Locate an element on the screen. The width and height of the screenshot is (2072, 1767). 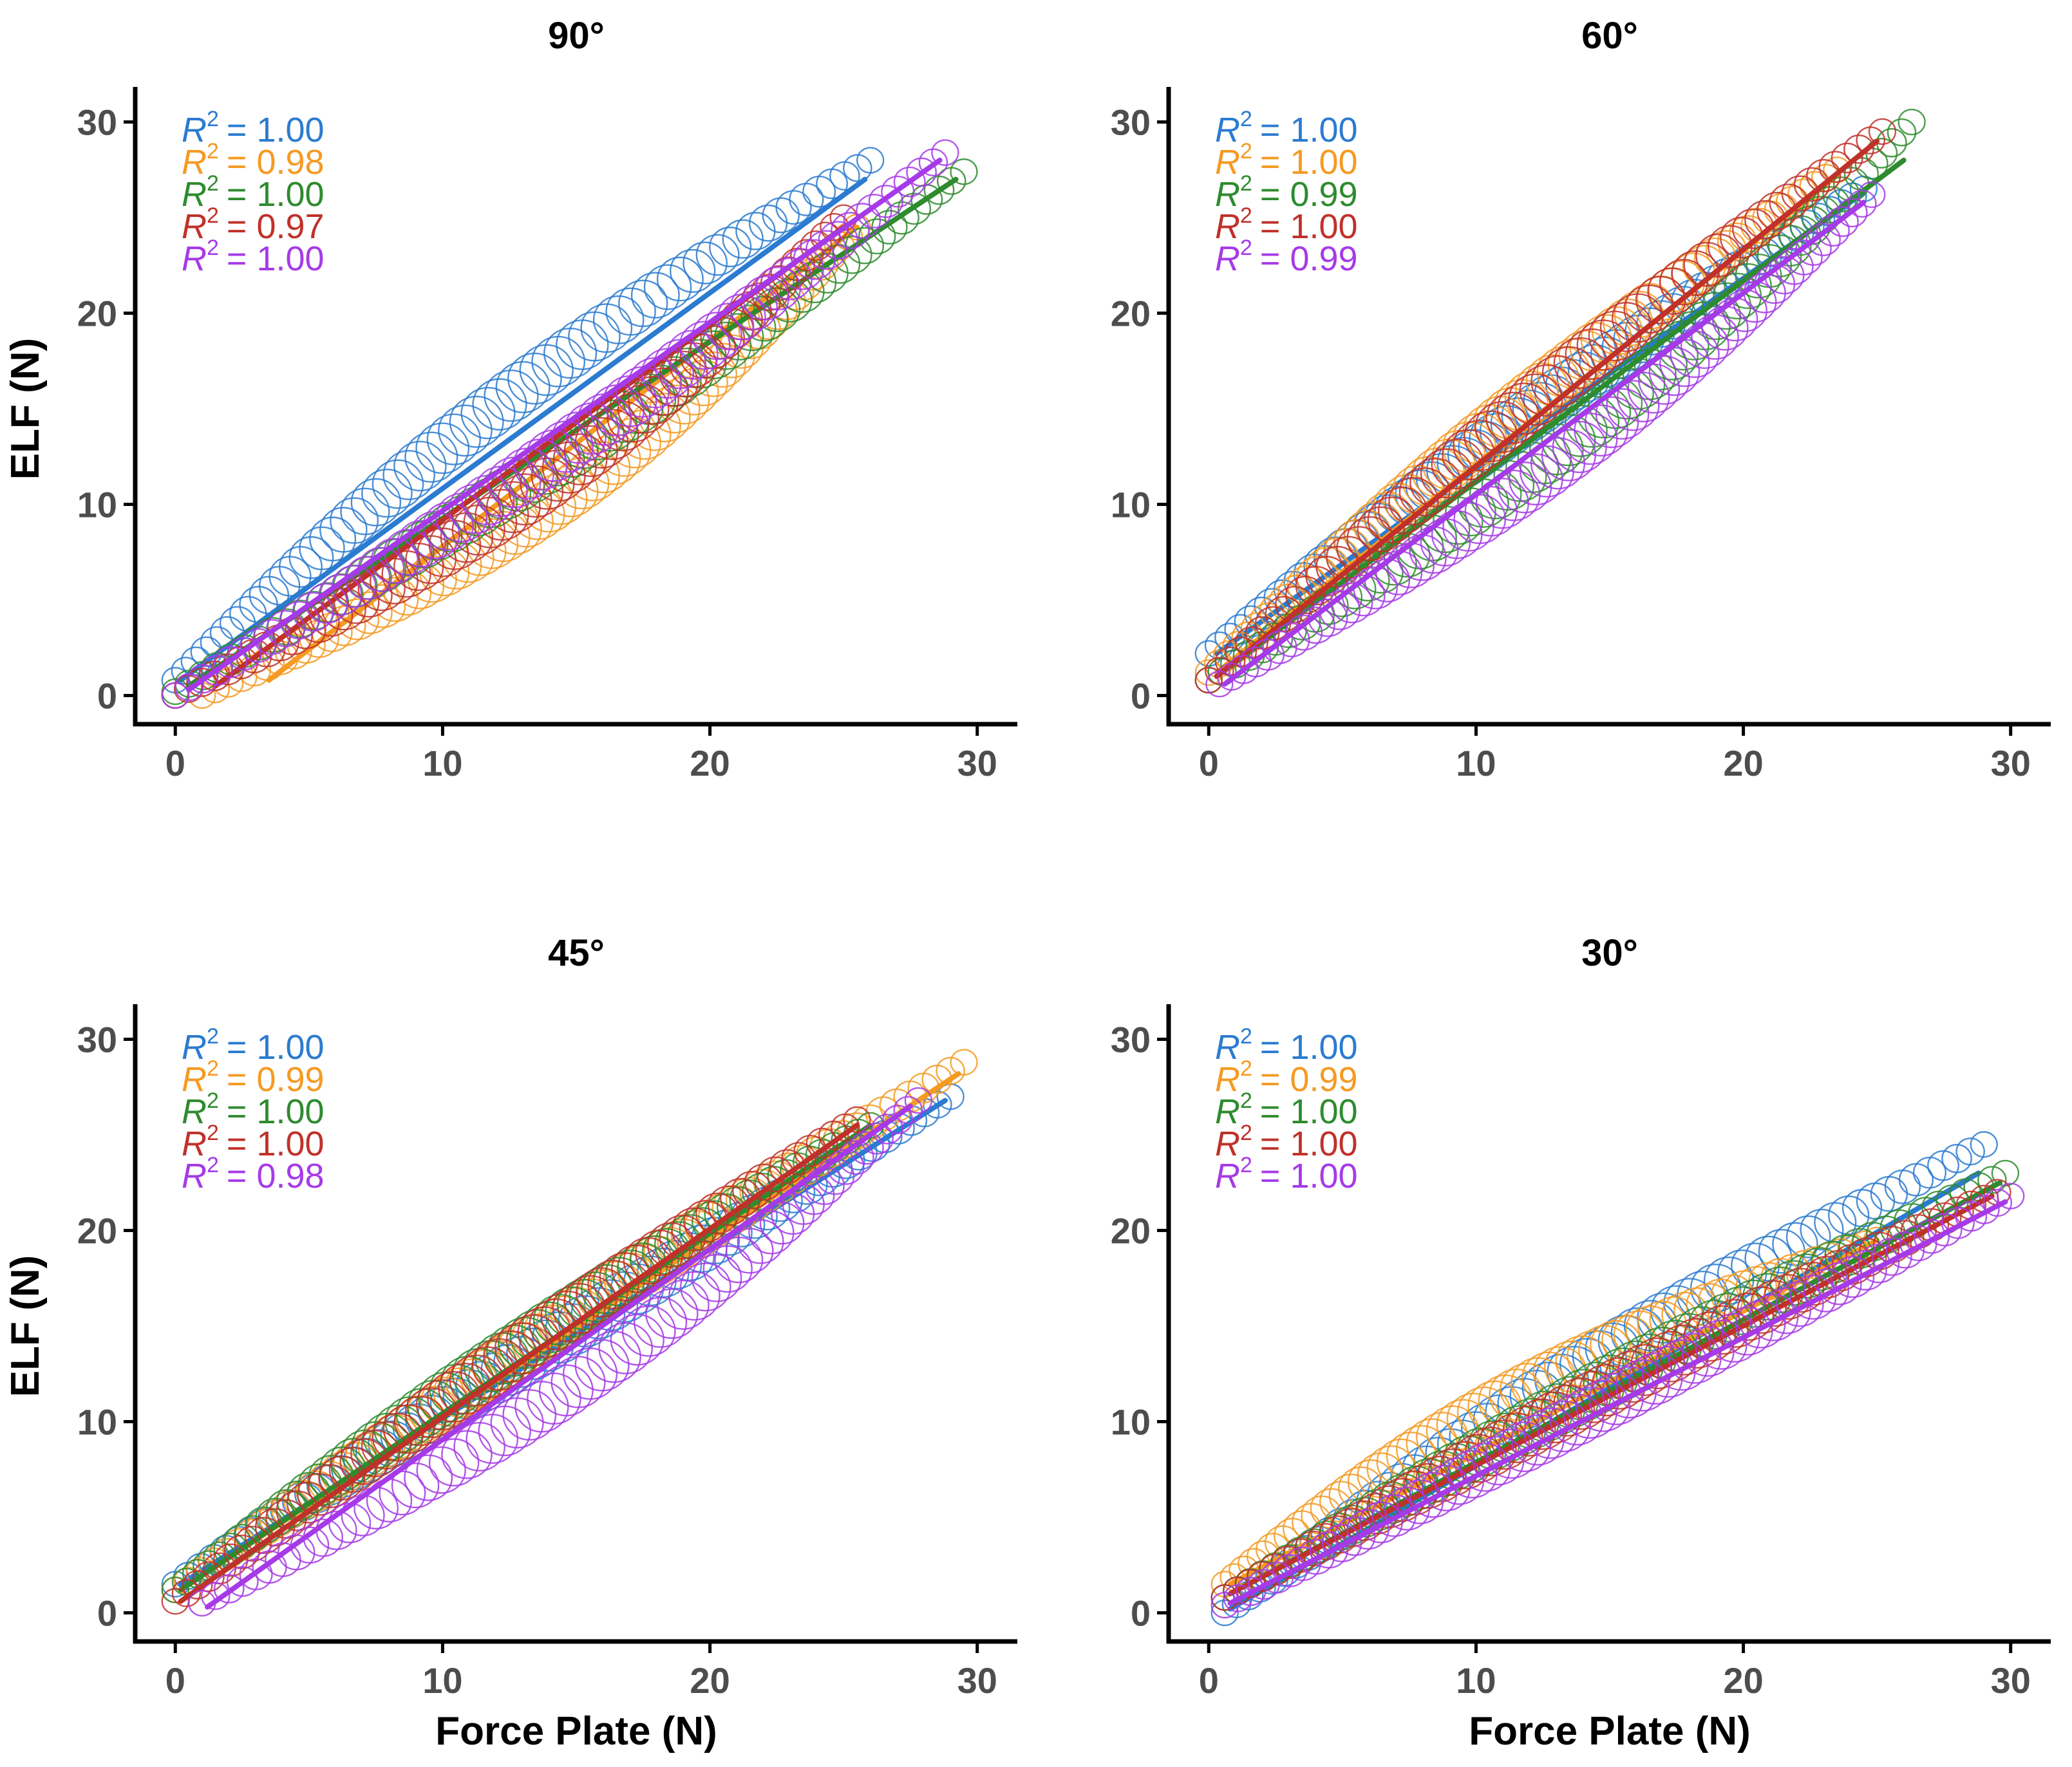
panel-title: 90° is located at coordinates (576, 36).